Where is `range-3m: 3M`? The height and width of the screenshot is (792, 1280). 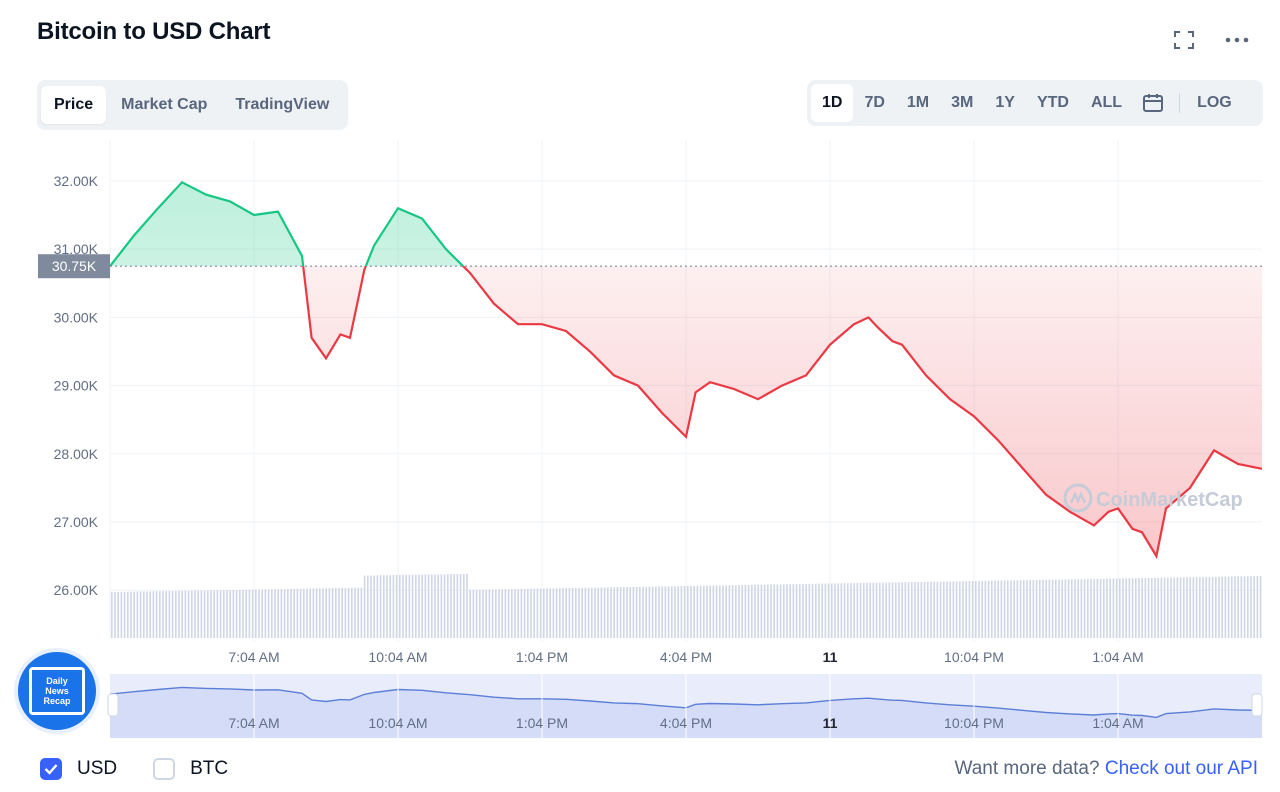
range-3m: 3M is located at coordinates (962, 102).